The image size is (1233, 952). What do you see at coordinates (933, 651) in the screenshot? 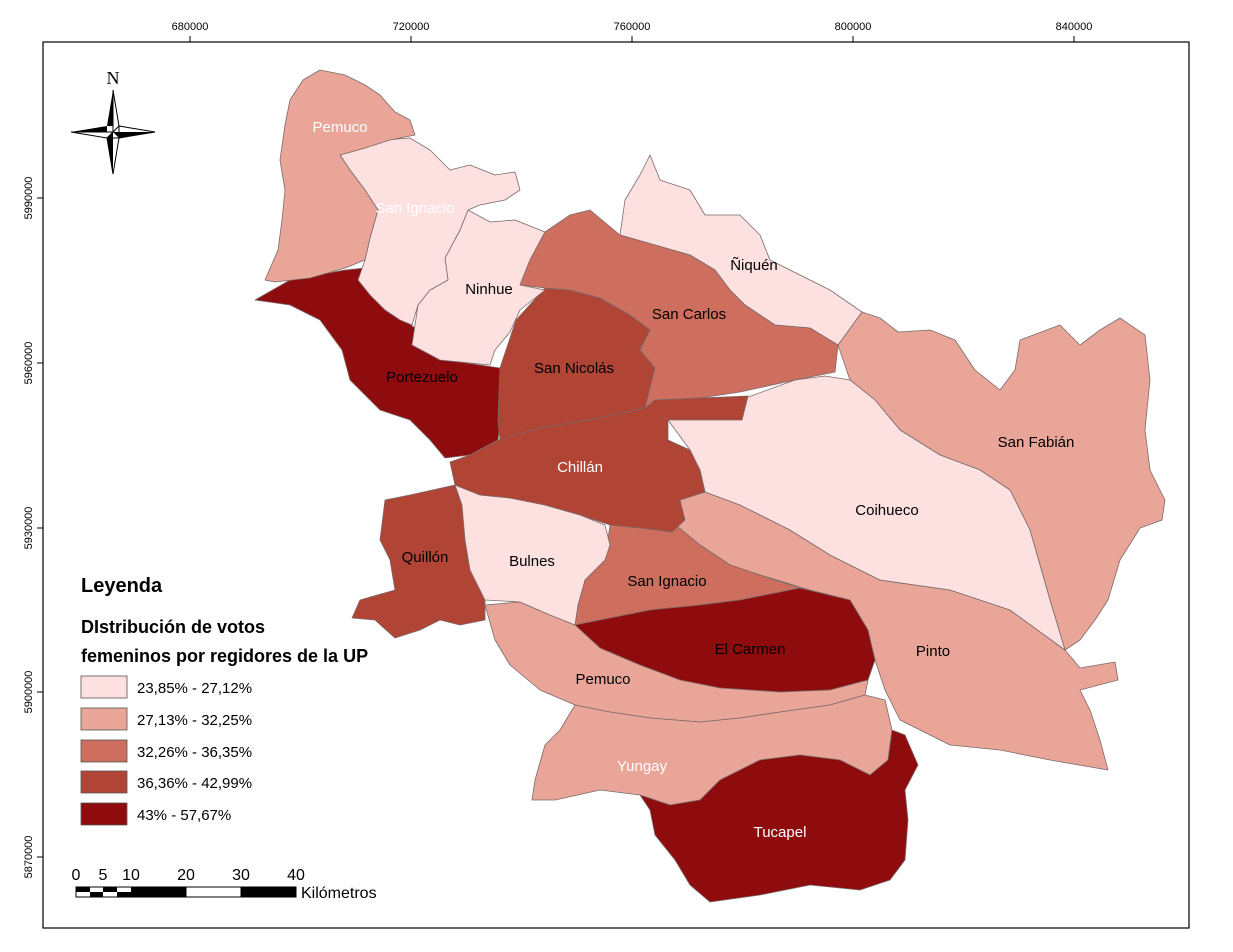
I see `region-label: Pinto` at bounding box center [933, 651].